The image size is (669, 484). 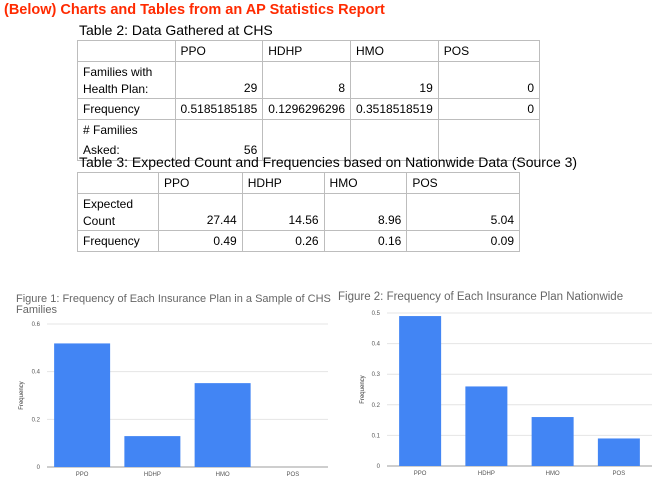 I want to click on table2-header-ppo: PPO, so click(x=219, y=51).